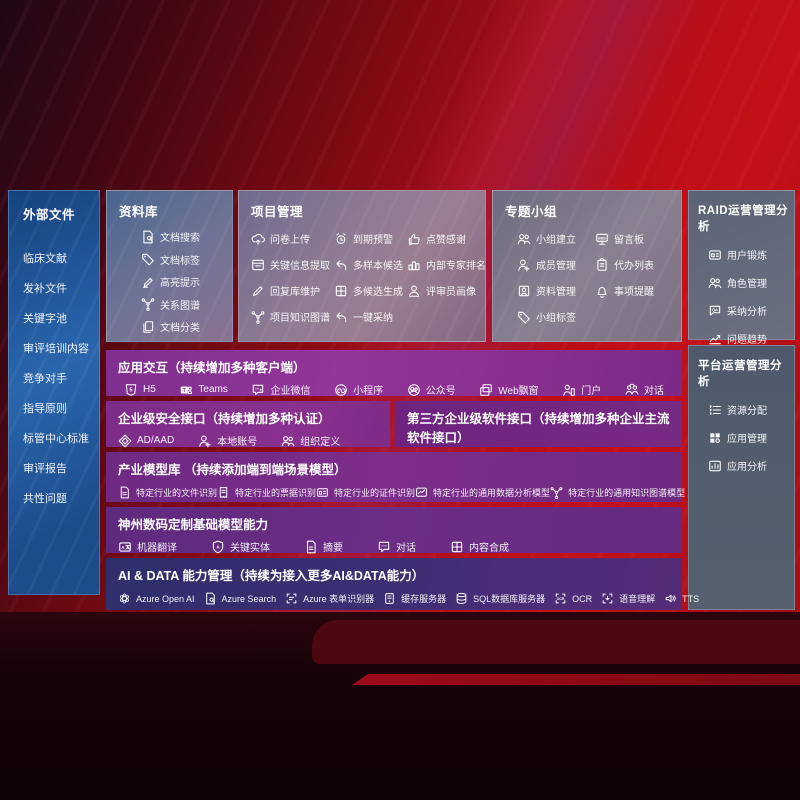  Describe the element at coordinates (58, 498) in the screenshot. I see `external-file-item: 共性问题` at that location.